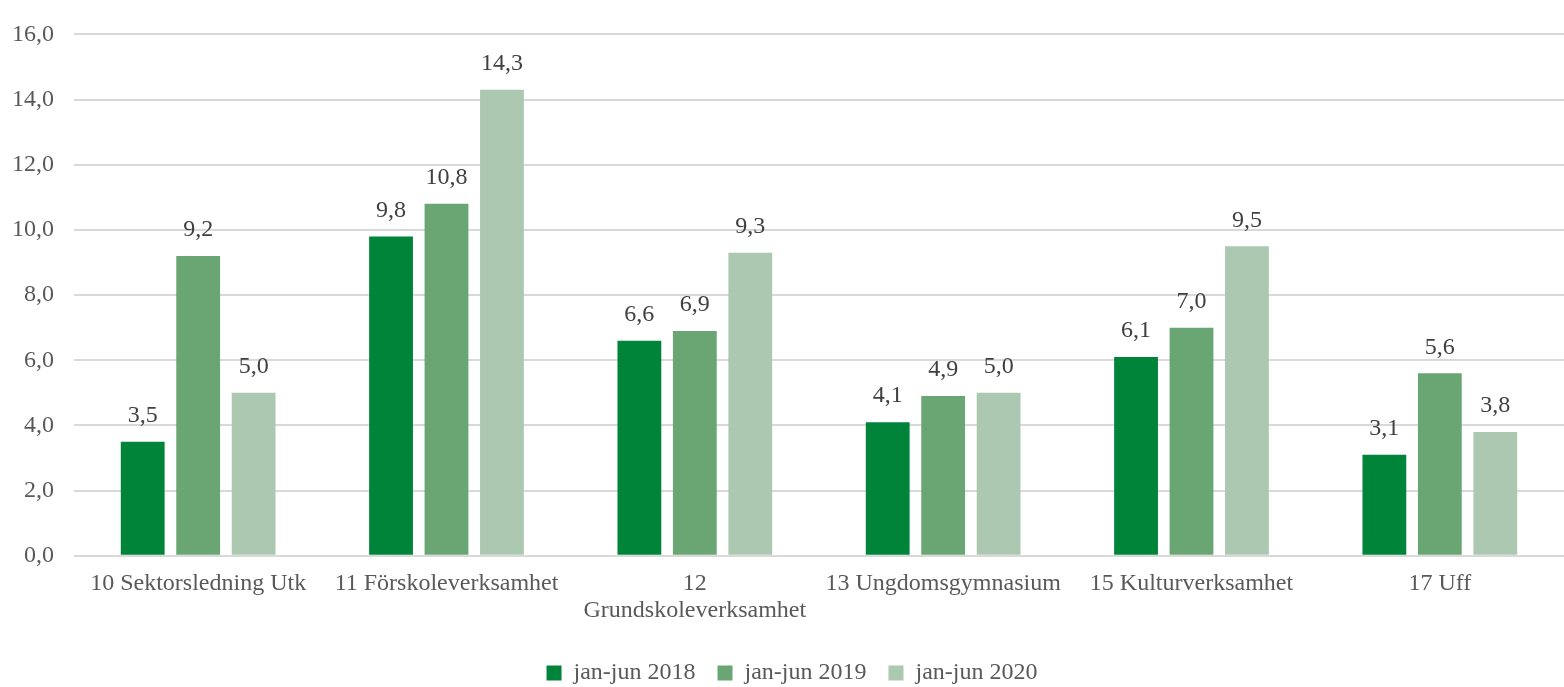 The image size is (1564, 687). I want to click on data-label: 4,1, so click(887, 394).